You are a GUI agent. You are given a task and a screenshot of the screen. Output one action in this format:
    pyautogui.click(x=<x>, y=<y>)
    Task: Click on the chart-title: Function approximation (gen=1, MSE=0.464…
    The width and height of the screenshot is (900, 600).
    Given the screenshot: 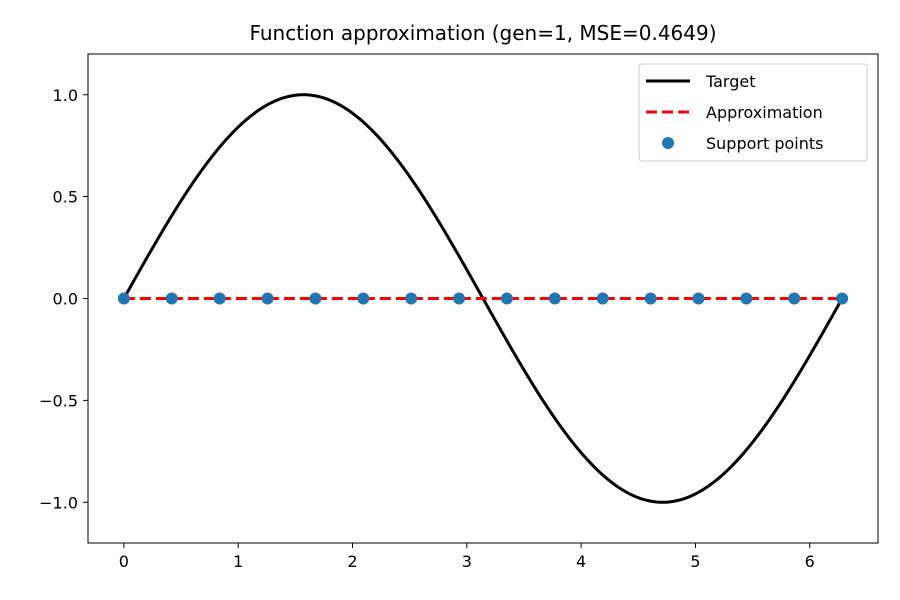 What is the action you would take?
    pyautogui.click(x=482, y=33)
    